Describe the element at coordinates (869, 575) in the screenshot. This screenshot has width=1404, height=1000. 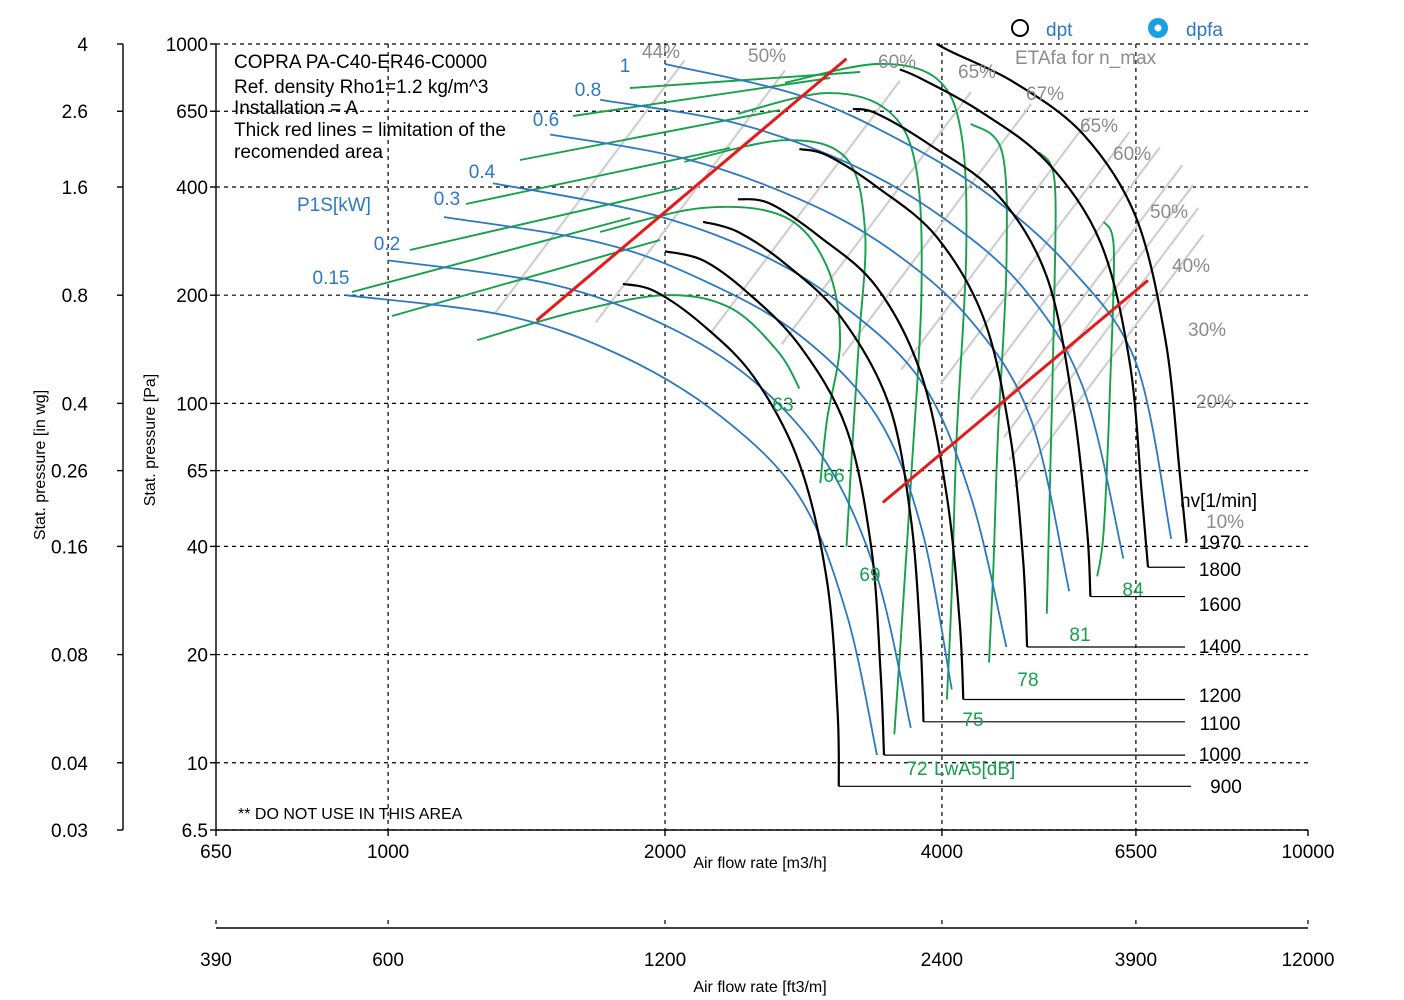
I see `noise-label-69: 69` at that location.